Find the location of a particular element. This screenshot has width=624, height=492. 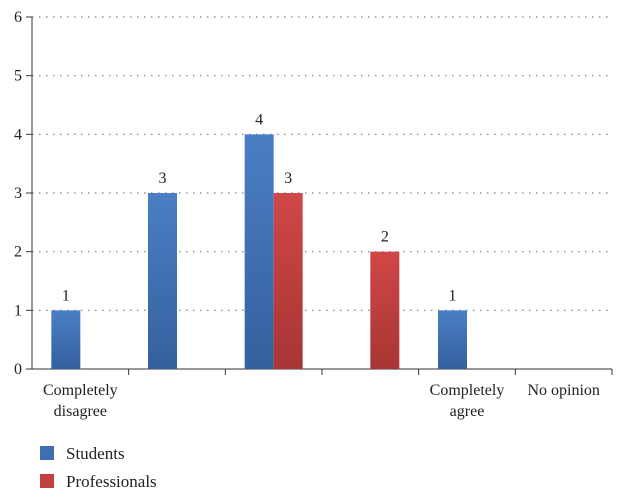

y-tick-label: 6 is located at coordinates (18, 17).